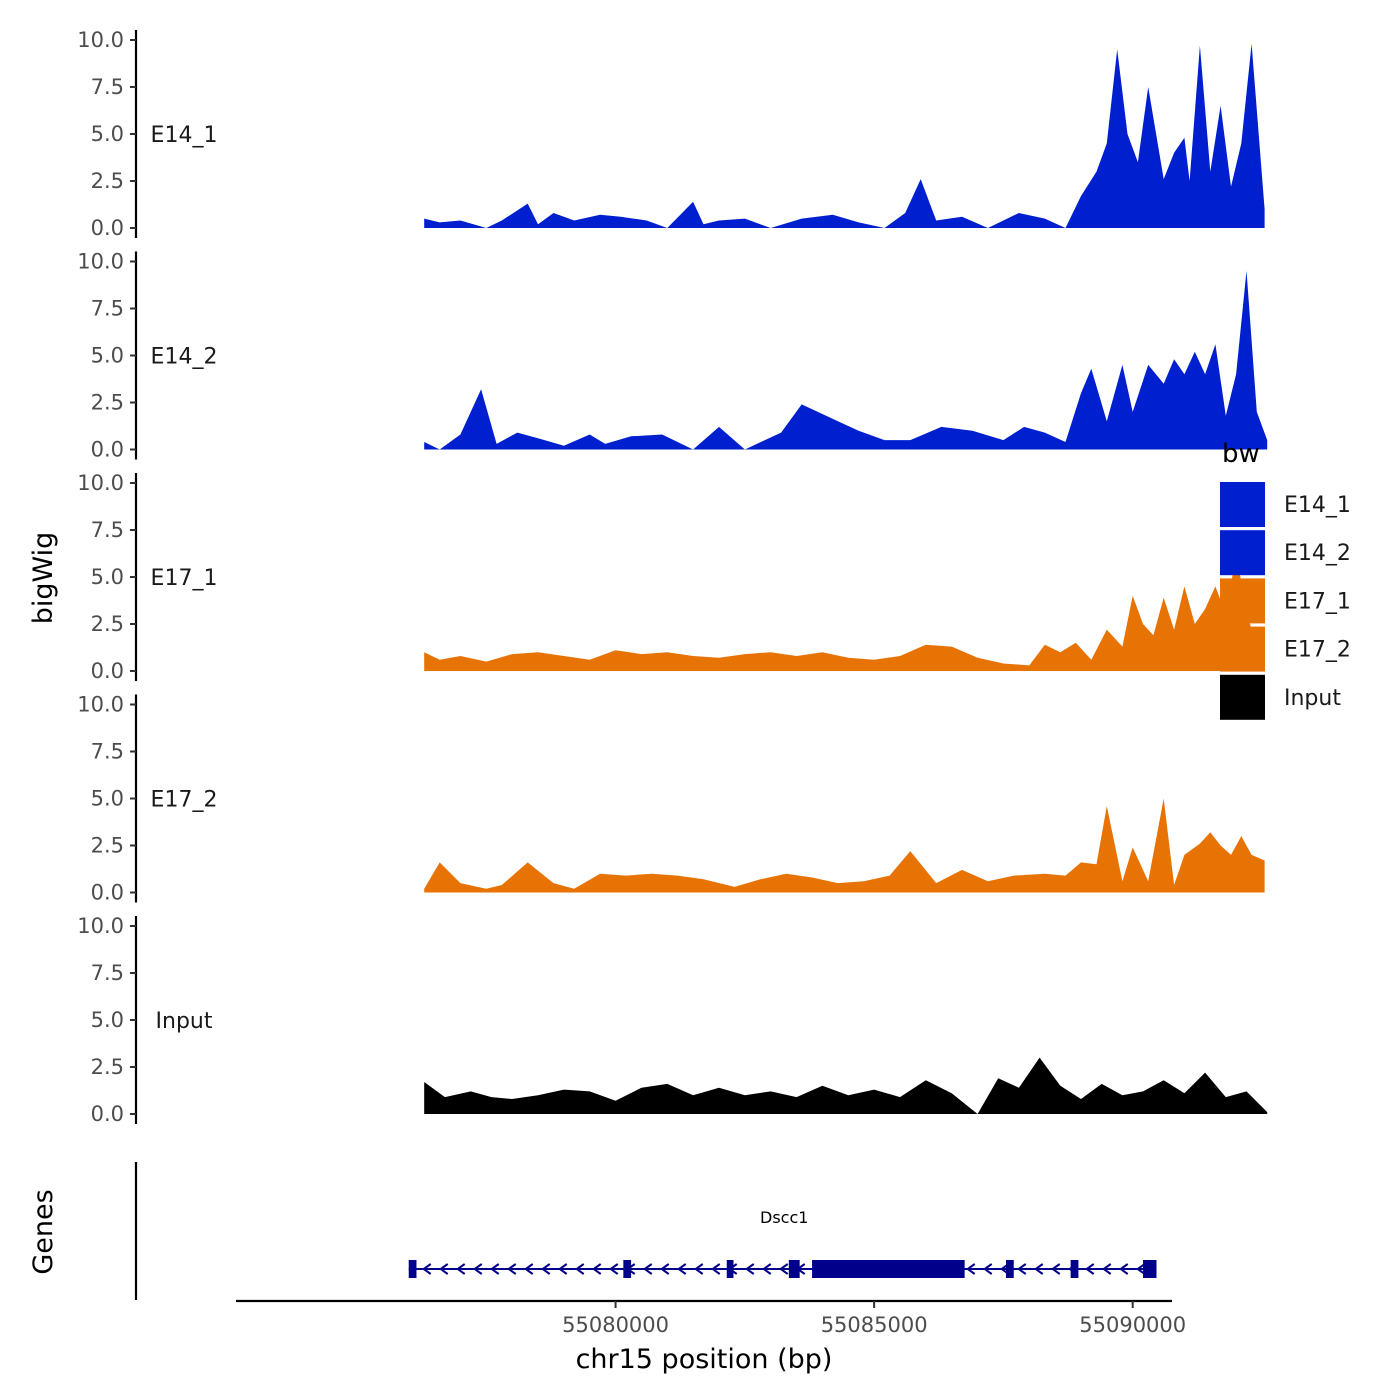 The image size is (1400, 1400). I want to click on genes-panel: Genes Dscc1, so click(592, 1231).